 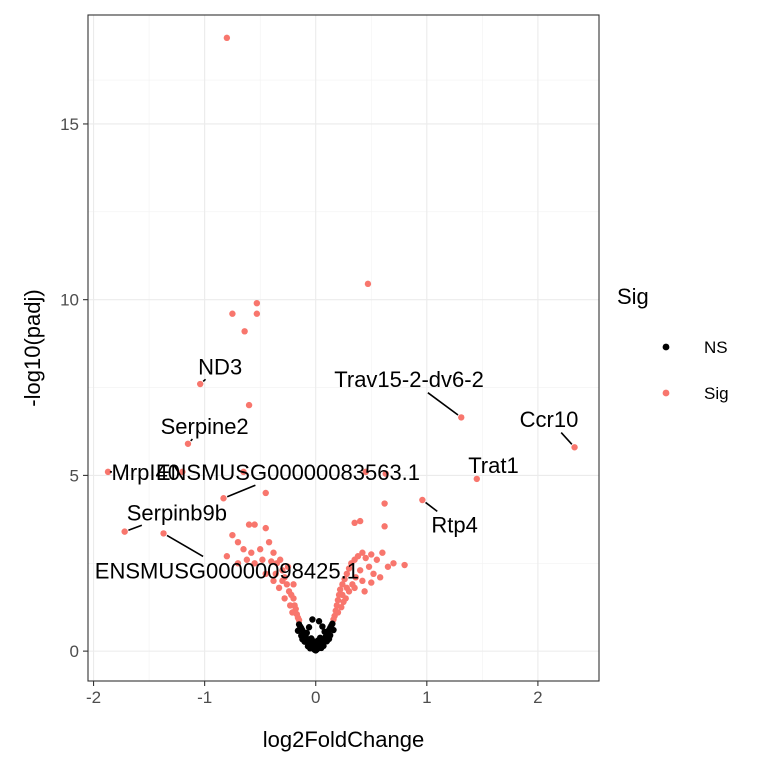 What do you see at coordinates (716, 393) in the screenshot?
I see `legend-label: Sig` at bounding box center [716, 393].